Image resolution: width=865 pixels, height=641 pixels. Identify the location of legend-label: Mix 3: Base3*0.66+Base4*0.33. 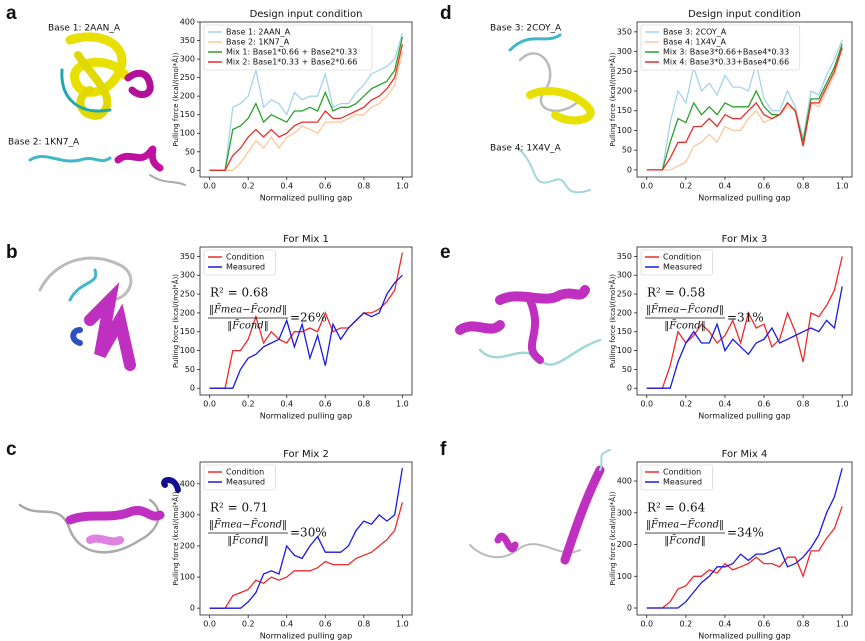
(726, 52).